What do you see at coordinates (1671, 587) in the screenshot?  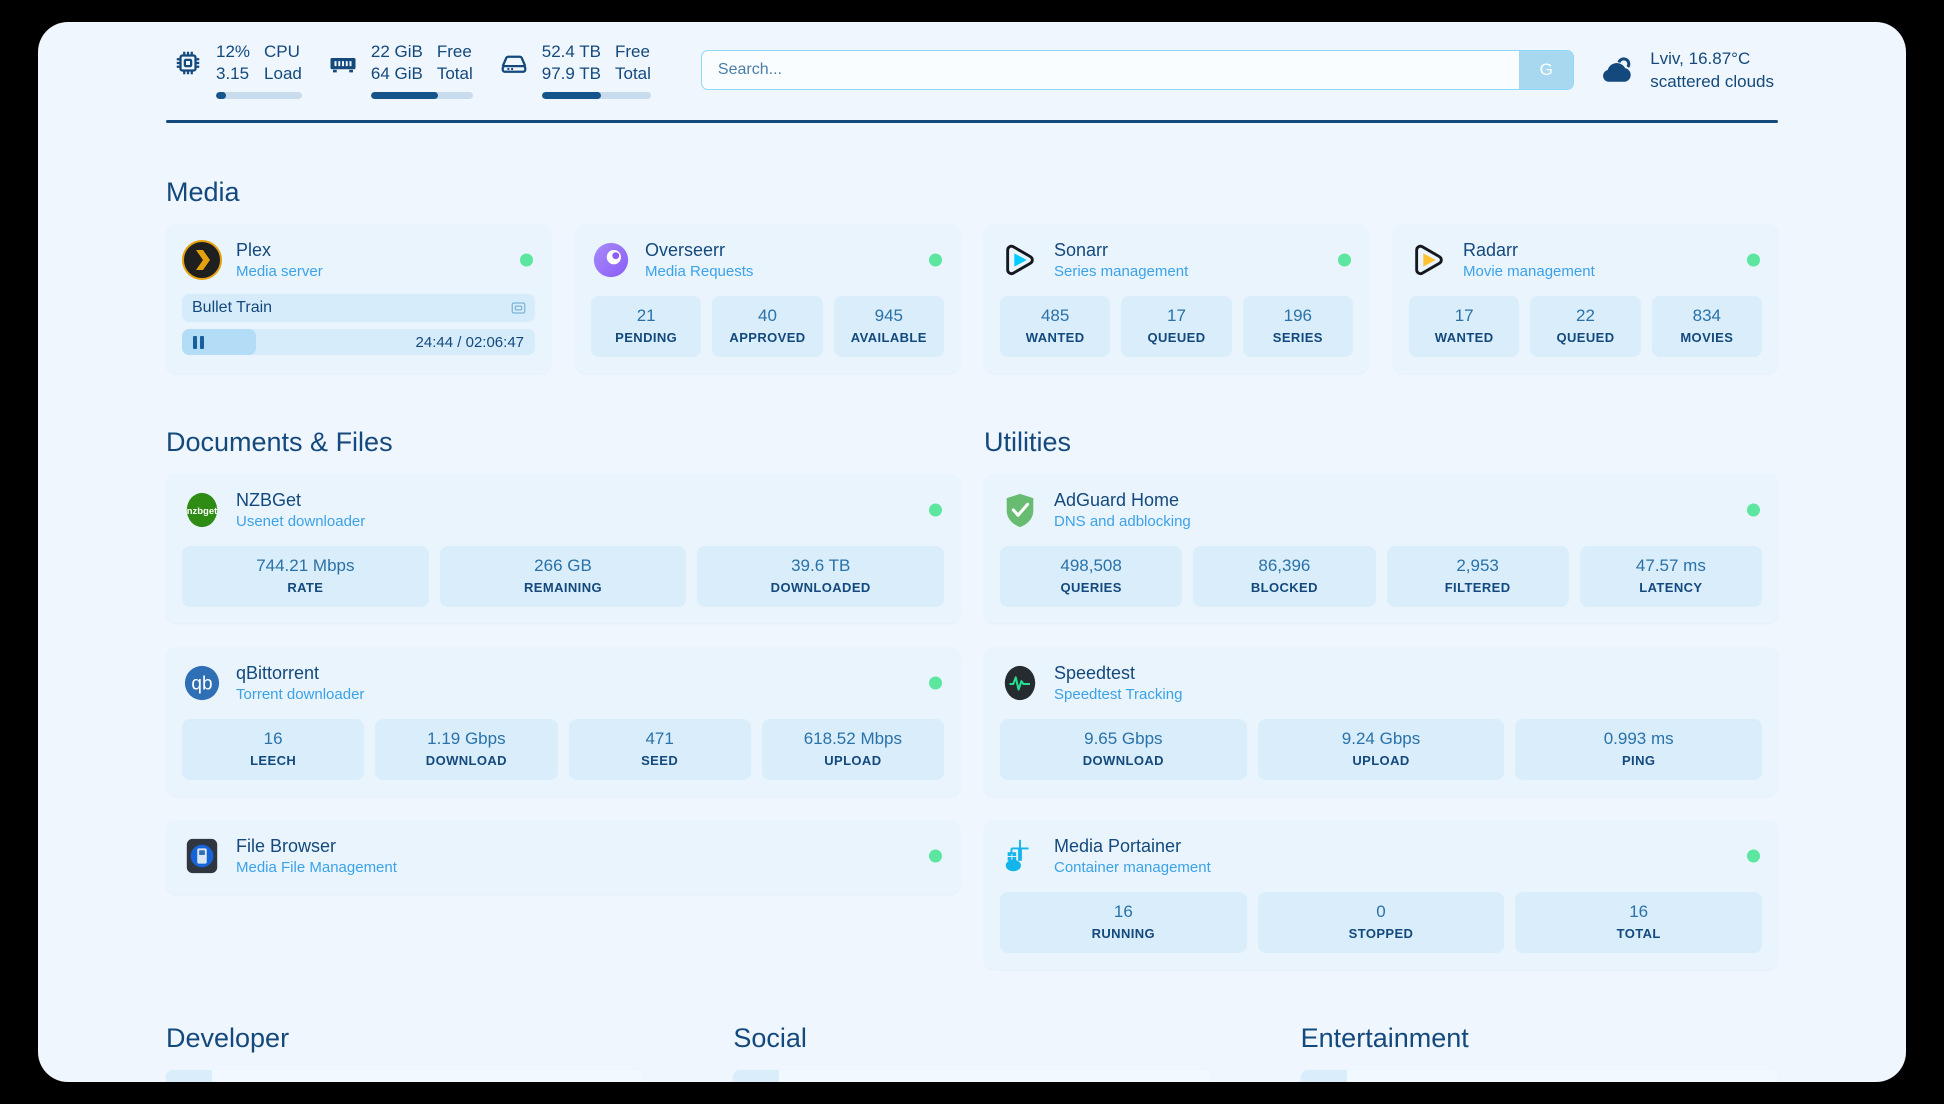 I see `stat-label: LATENCY` at bounding box center [1671, 587].